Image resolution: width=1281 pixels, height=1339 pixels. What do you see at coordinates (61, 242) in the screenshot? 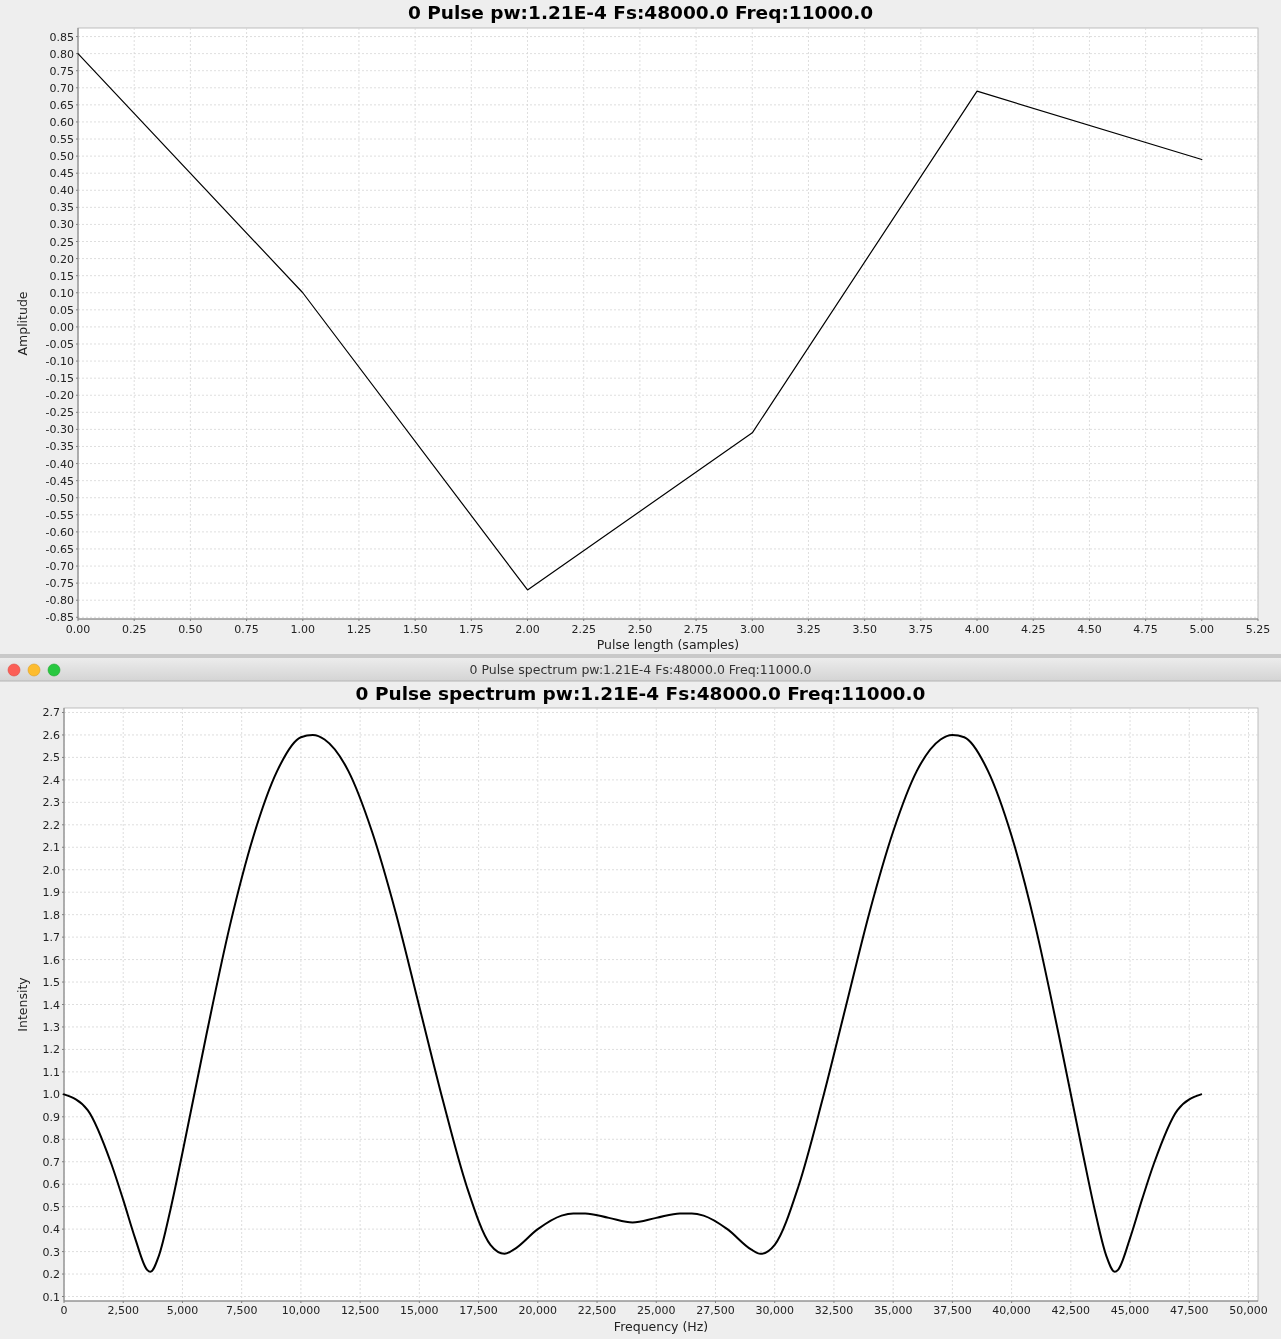
I see `y-tick-label: 0.25` at bounding box center [61, 242].